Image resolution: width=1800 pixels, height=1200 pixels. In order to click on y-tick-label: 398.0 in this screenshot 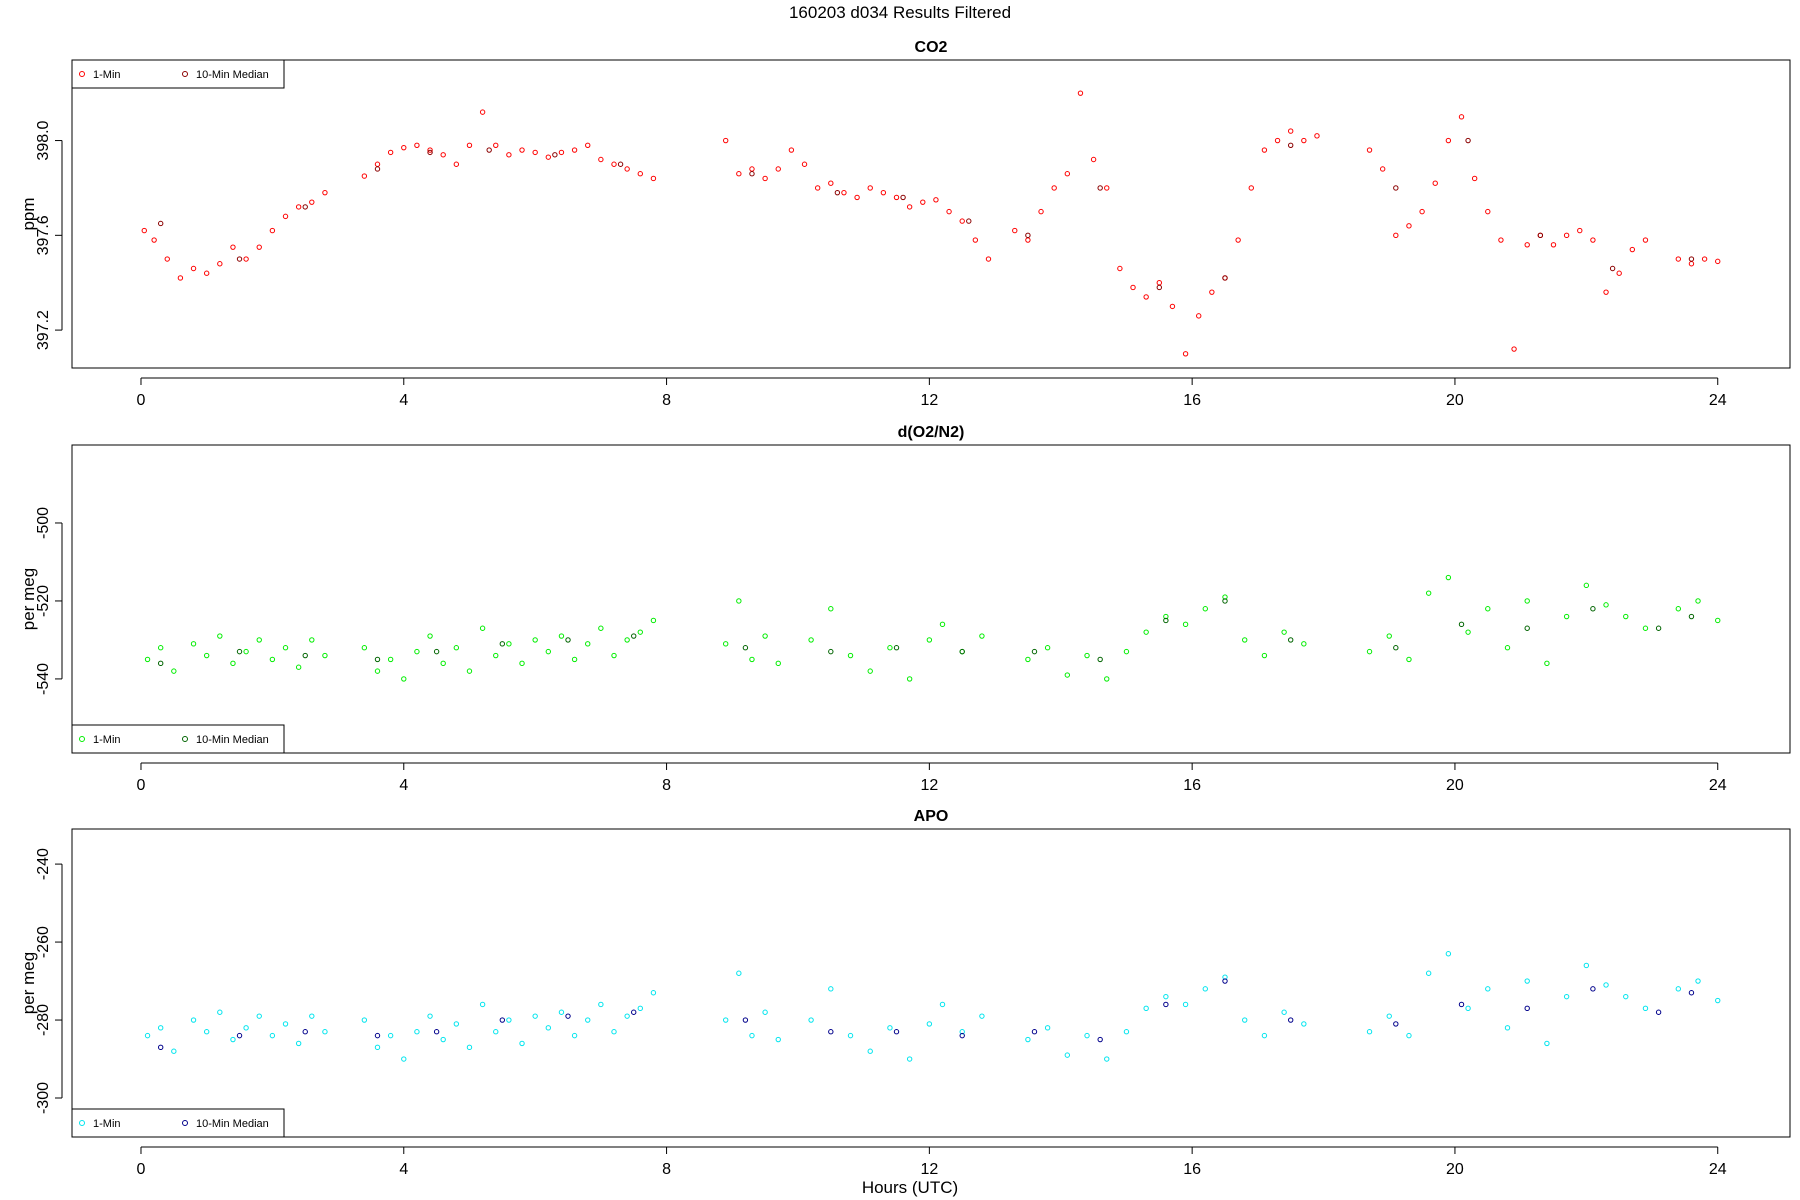, I will do `click(43, 140)`.